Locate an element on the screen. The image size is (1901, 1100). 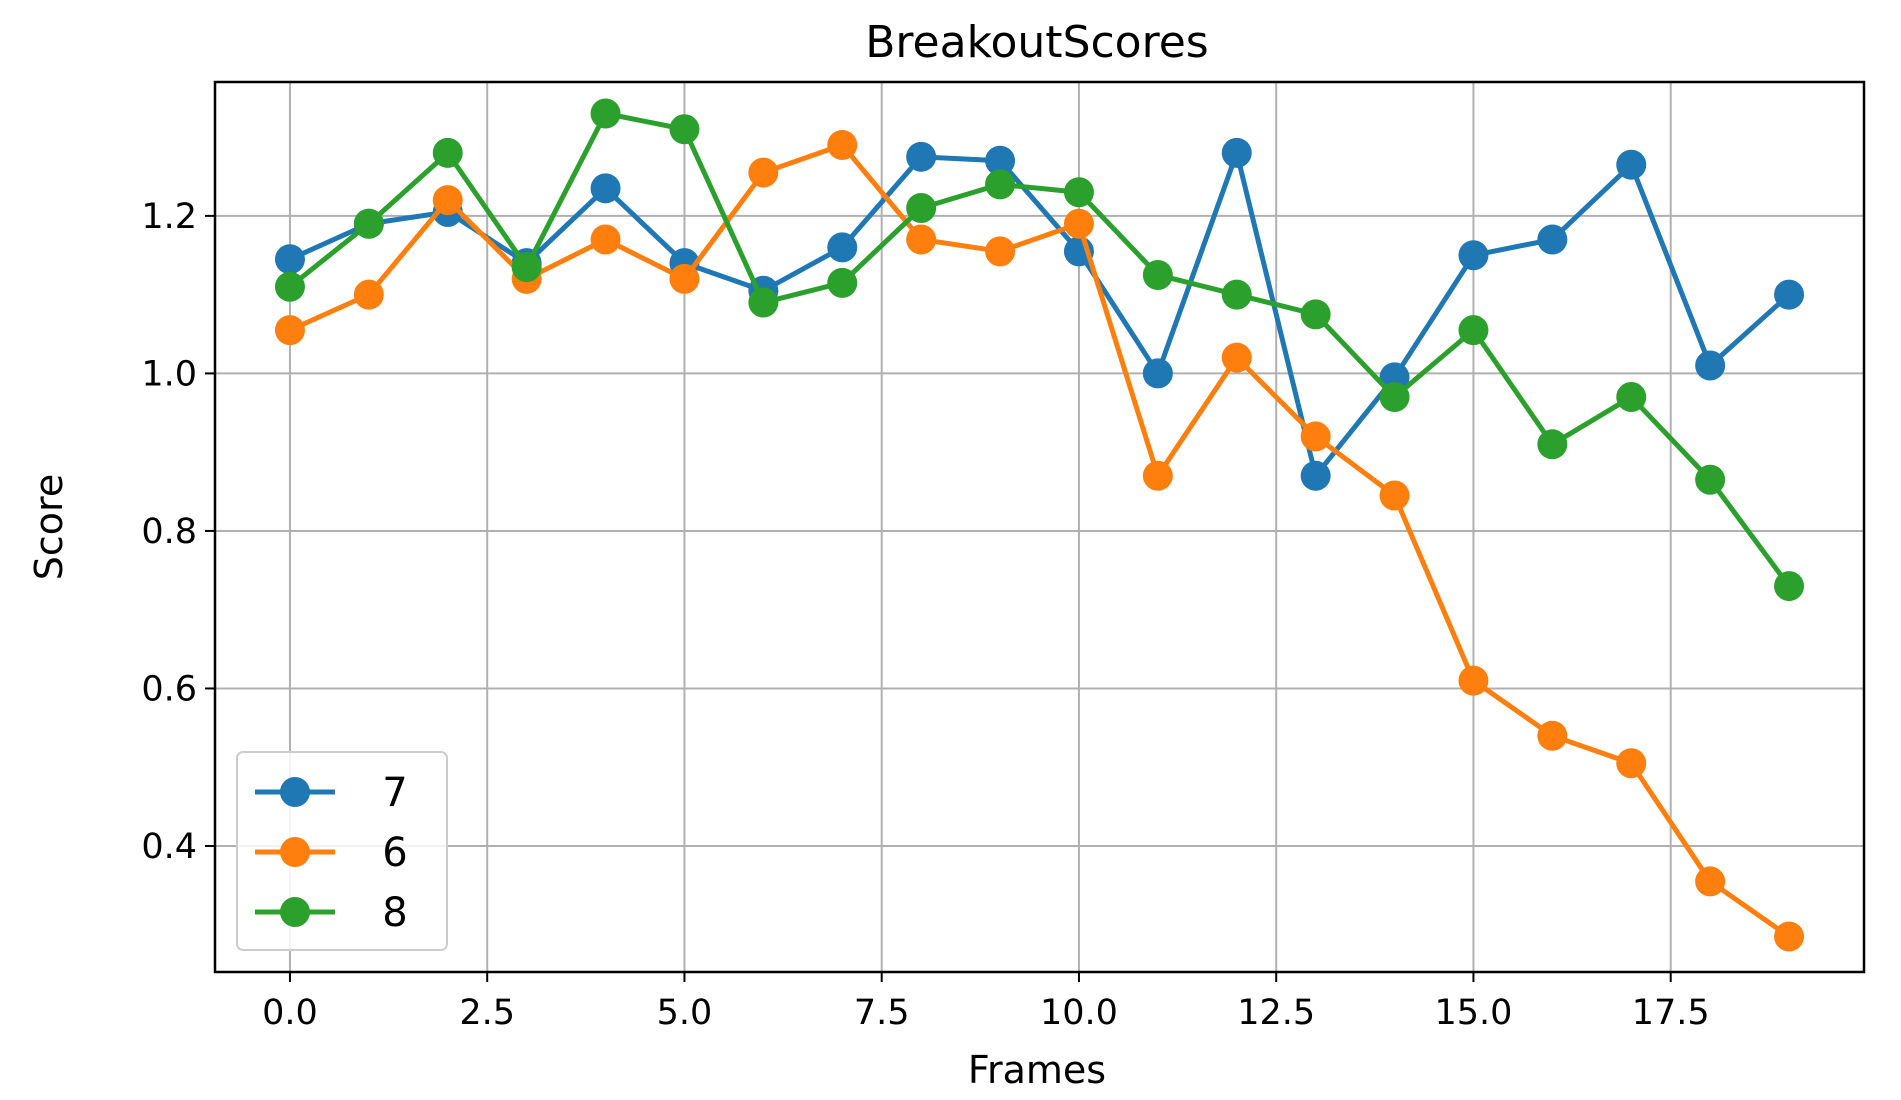
y-tick-label: 0.4 is located at coordinates (169, 847).